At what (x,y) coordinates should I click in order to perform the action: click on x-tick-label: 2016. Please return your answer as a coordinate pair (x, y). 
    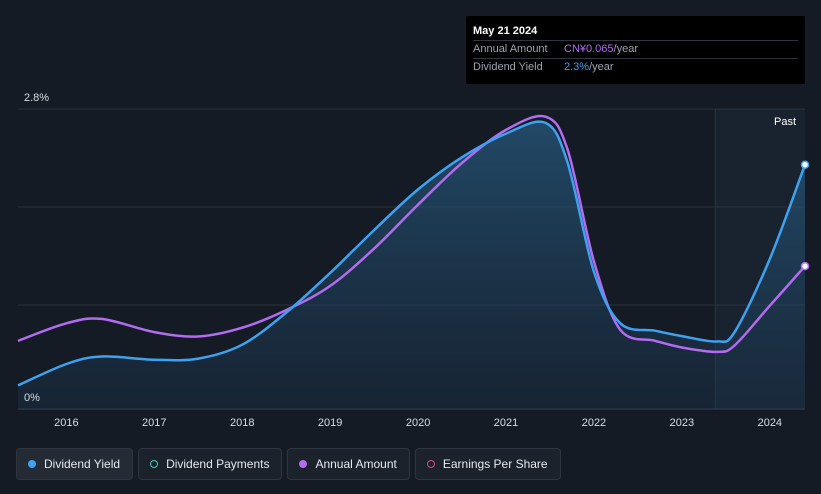
    Looking at the image, I should click on (66, 423).